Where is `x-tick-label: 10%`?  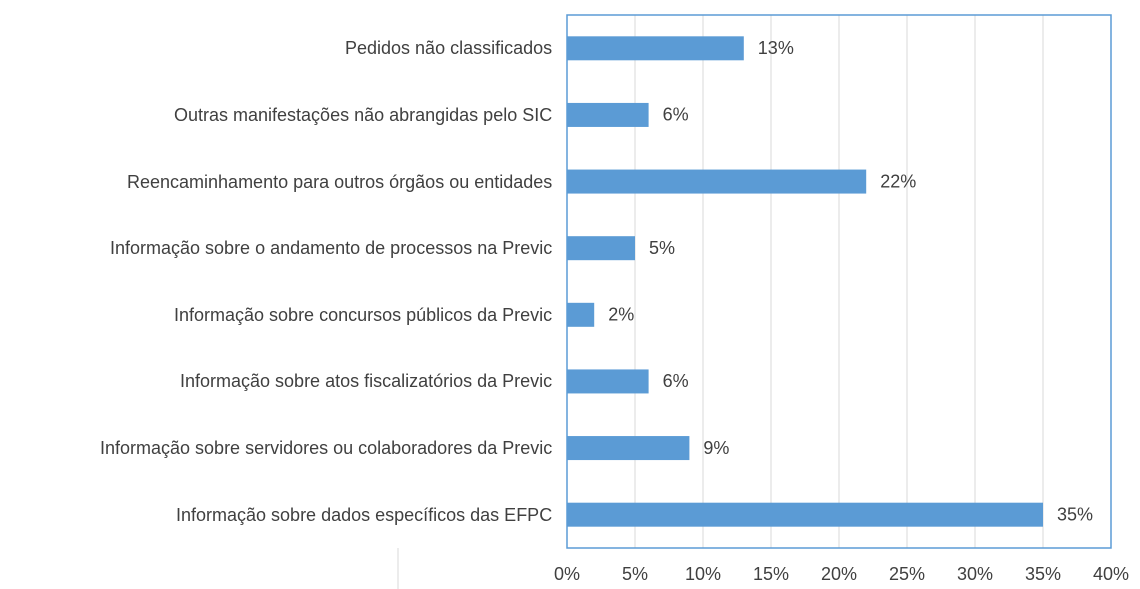 x-tick-label: 10% is located at coordinates (703, 574).